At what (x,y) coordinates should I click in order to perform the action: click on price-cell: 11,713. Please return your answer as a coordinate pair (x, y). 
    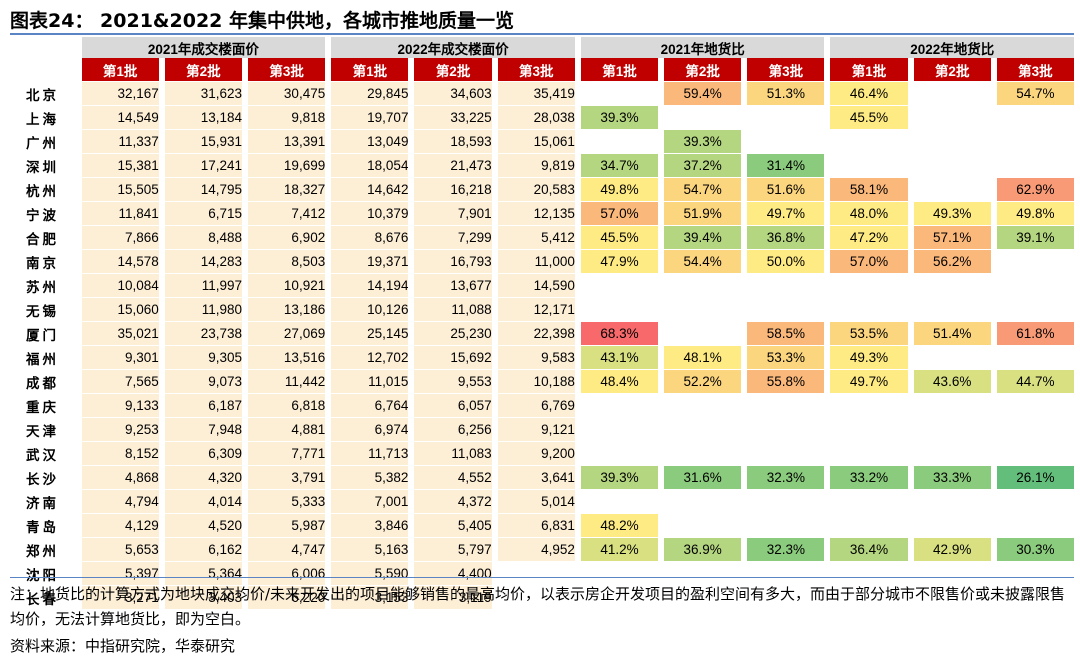
    Looking at the image, I should click on (373, 453).